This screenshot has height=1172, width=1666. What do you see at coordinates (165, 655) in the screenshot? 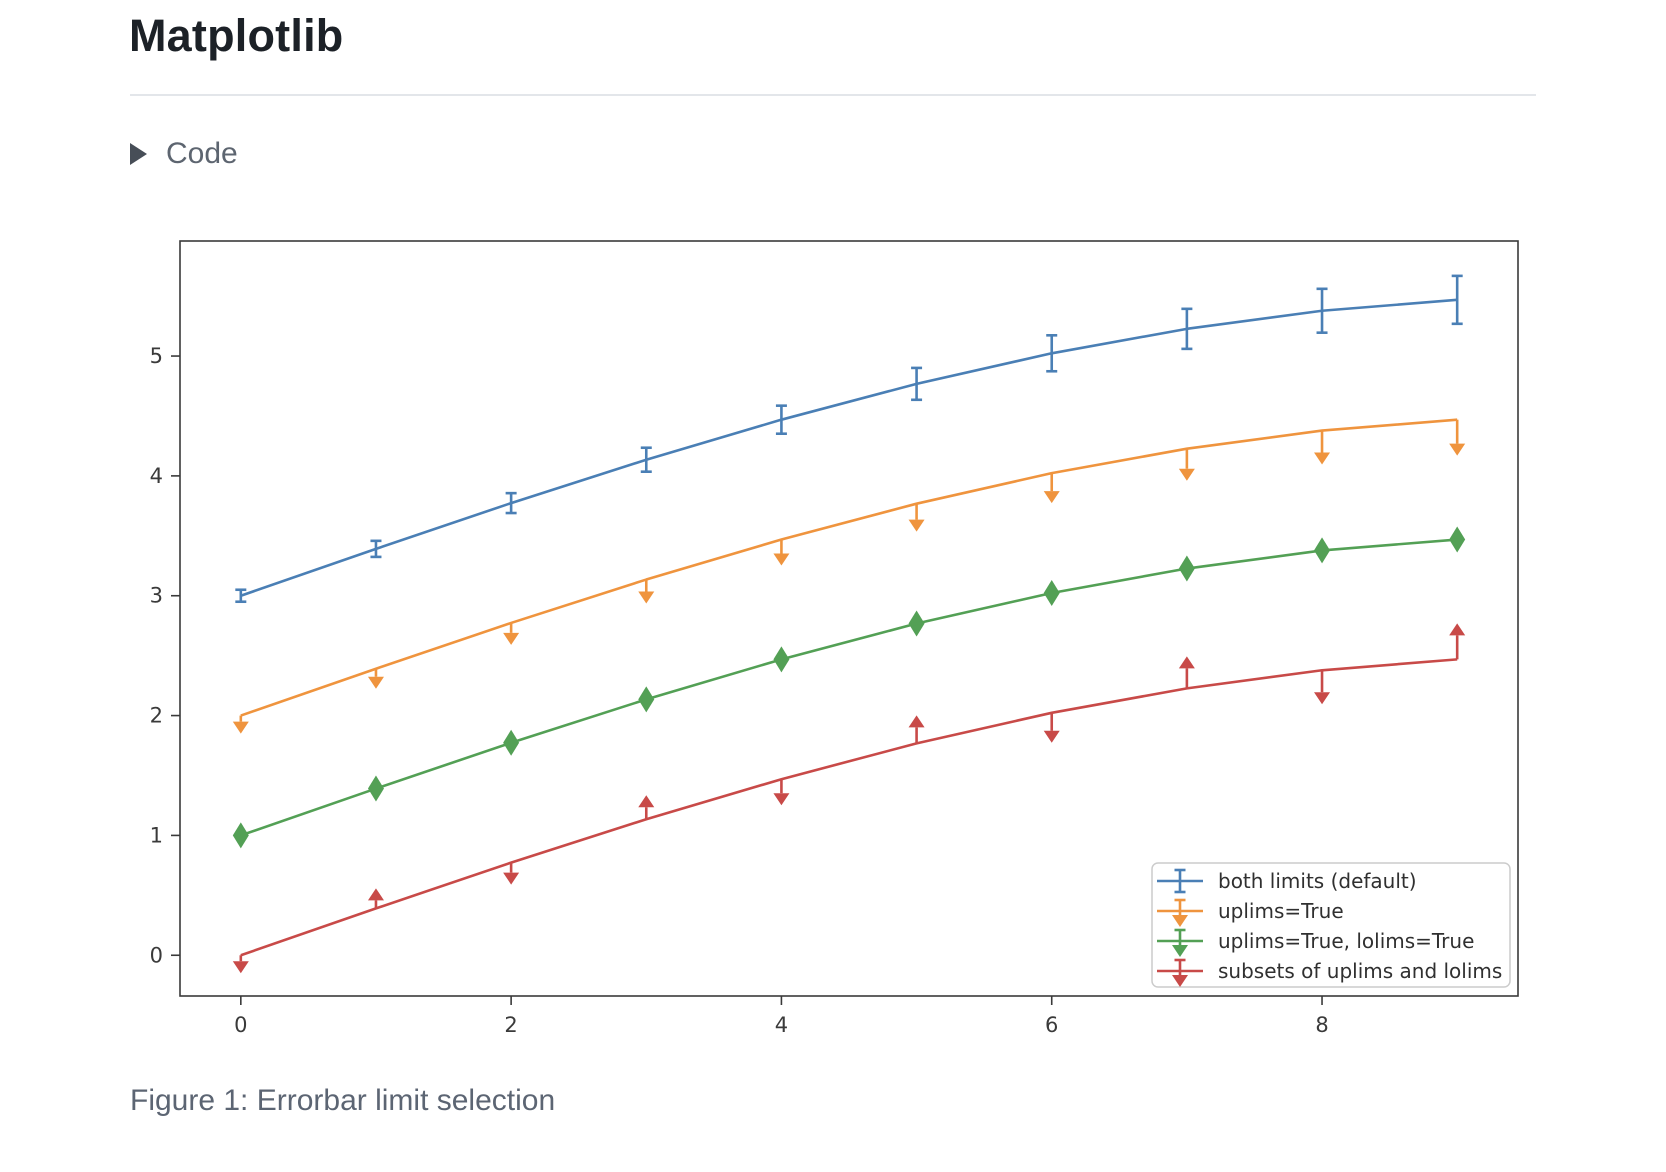
I see `y-axis: 0 1 2 3 4 5` at bounding box center [165, 655].